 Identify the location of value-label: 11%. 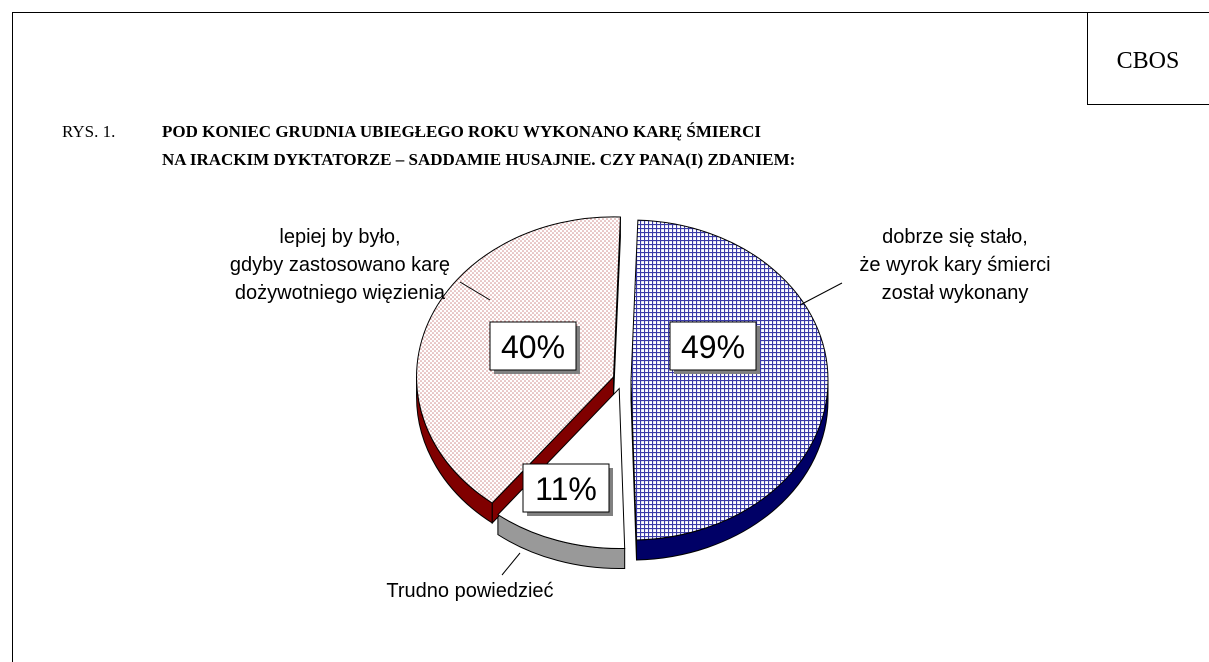
(566, 489).